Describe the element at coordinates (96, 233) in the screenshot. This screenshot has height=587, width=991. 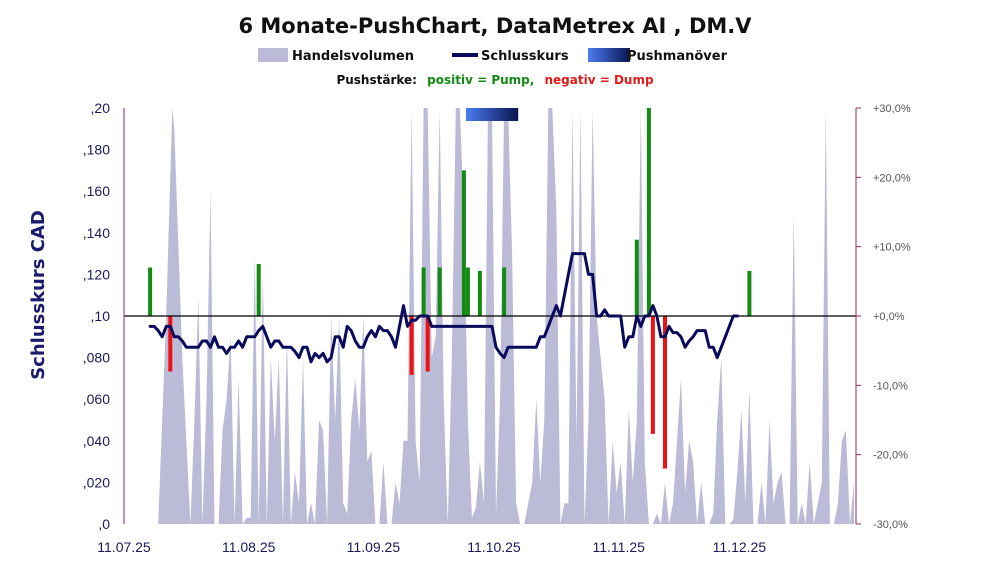
I see `left-tick-label: ,140` at that location.